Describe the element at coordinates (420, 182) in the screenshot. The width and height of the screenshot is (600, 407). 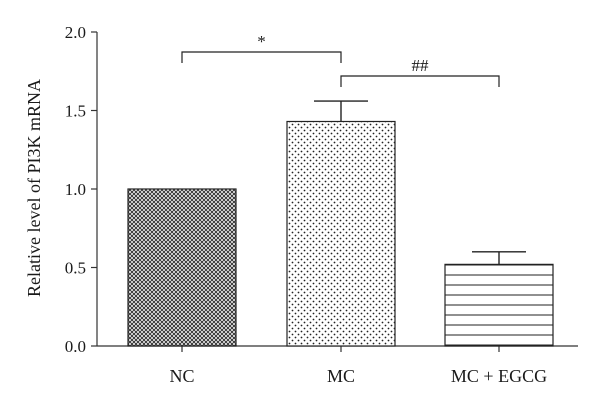
I see `error-bars-group` at that location.